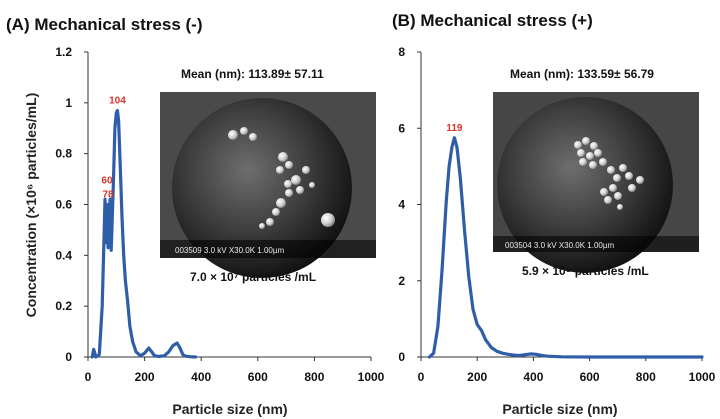 The height and width of the screenshot is (419, 720). Describe the element at coordinates (401, 52) in the screenshot. I see `y-tick-label: 8` at that location.